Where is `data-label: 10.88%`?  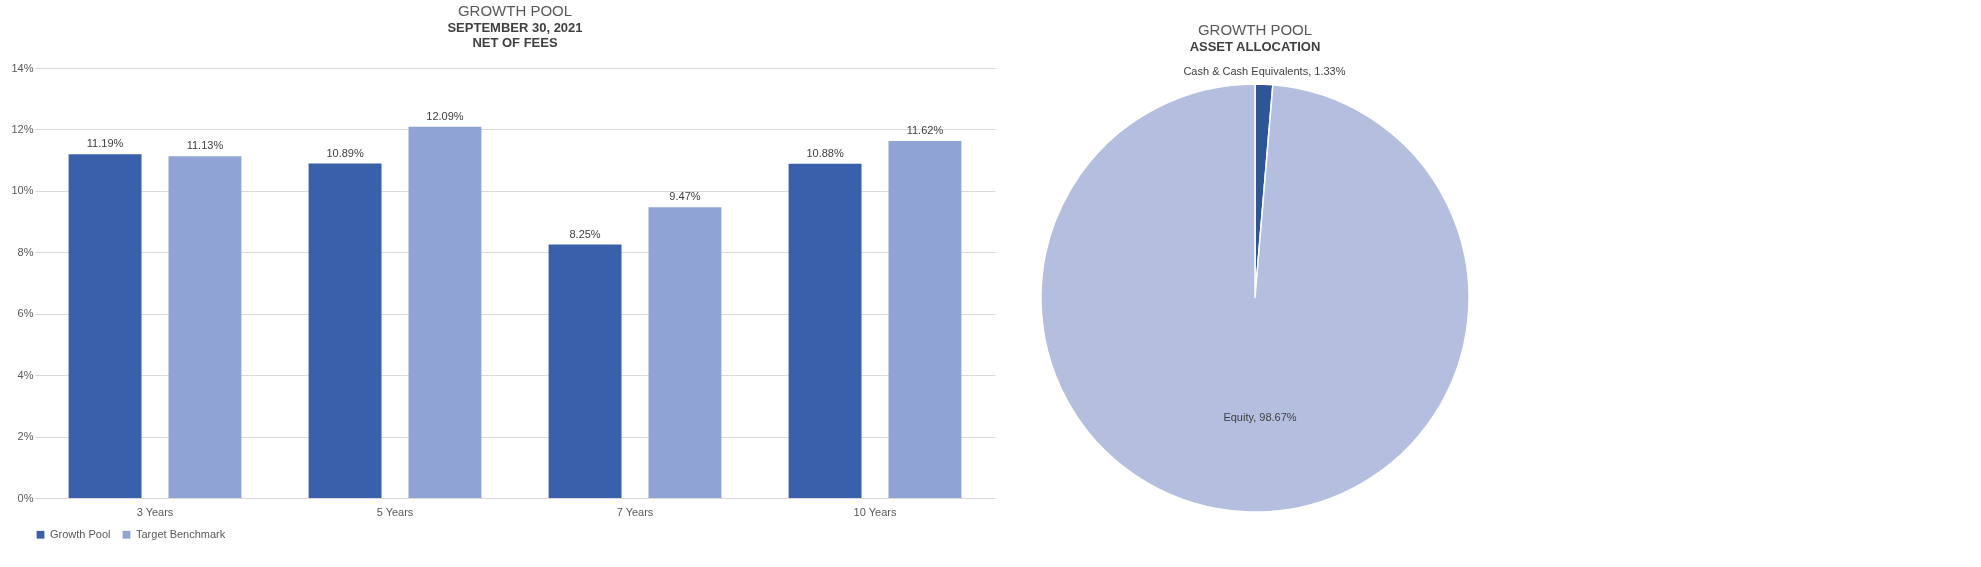 data-label: 10.88% is located at coordinates (825, 152).